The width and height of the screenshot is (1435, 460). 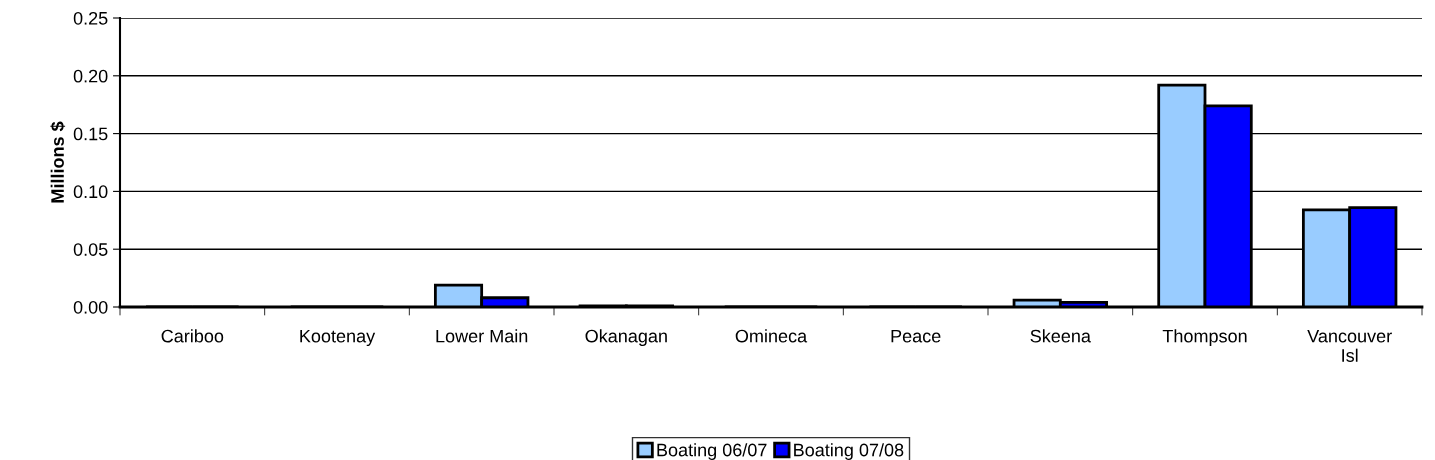 What do you see at coordinates (1060, 336) in the screenshot?
I see `x-tick-label: Skeena` at bounding box center [1060, 336].